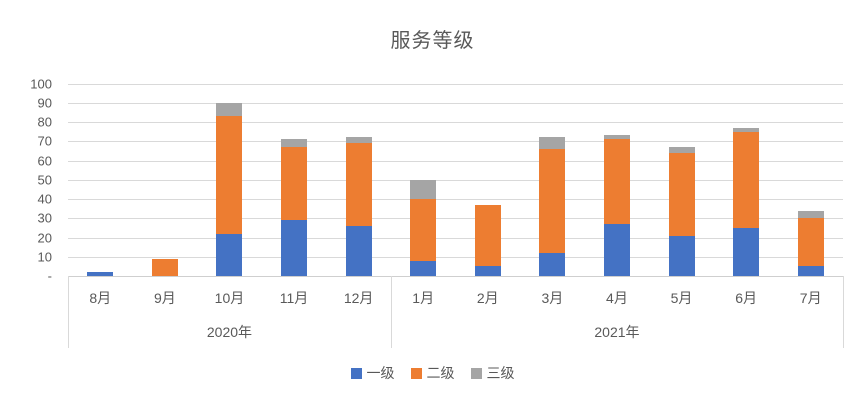 The height and width of the screenshot is (405, 865). What do you see at coordinates (552, 264) in the screenshot?
I see `bar-segment-一级-3月` at bounding box center [552, 264].